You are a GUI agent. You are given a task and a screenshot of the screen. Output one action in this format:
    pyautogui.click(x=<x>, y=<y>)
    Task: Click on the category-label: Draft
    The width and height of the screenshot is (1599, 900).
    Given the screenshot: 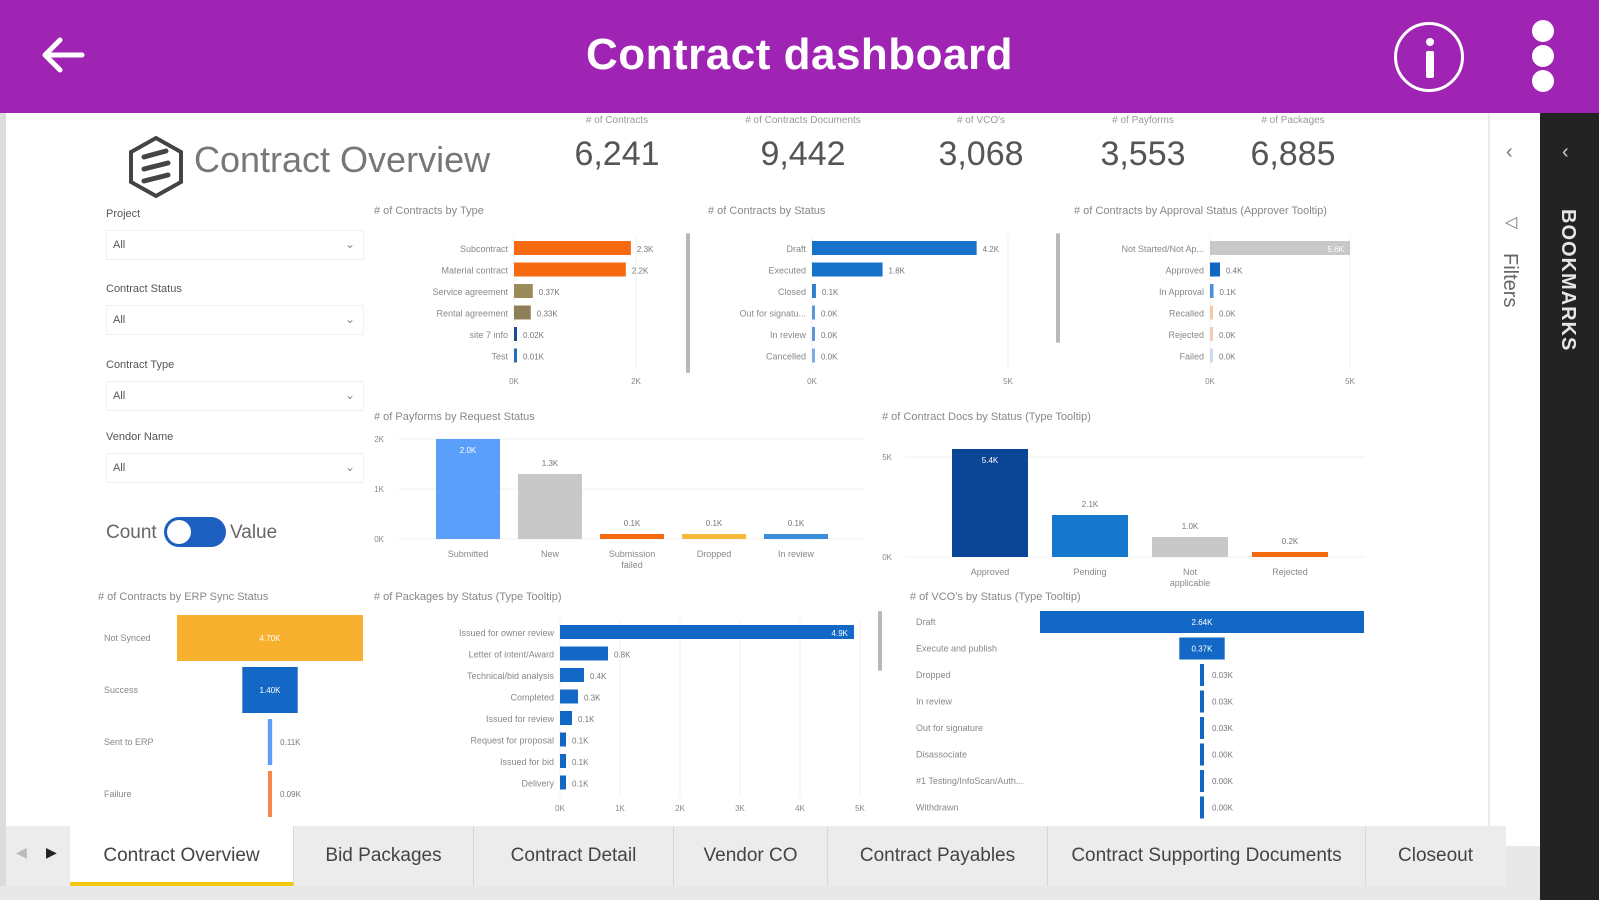 What is the action you would take?
    pyautogui.click(x=796, y=249)
    